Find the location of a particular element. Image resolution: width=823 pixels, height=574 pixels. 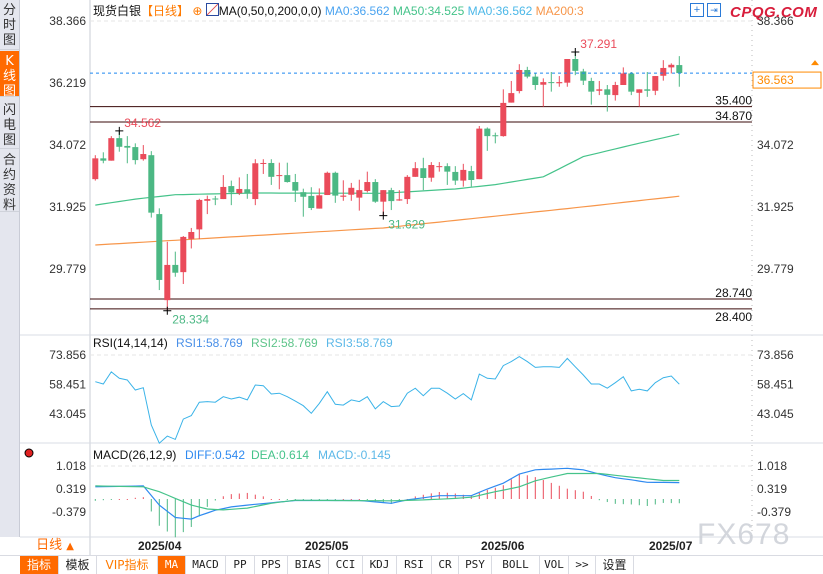

tab-psy: PSY is located at coordinates (475, 565).